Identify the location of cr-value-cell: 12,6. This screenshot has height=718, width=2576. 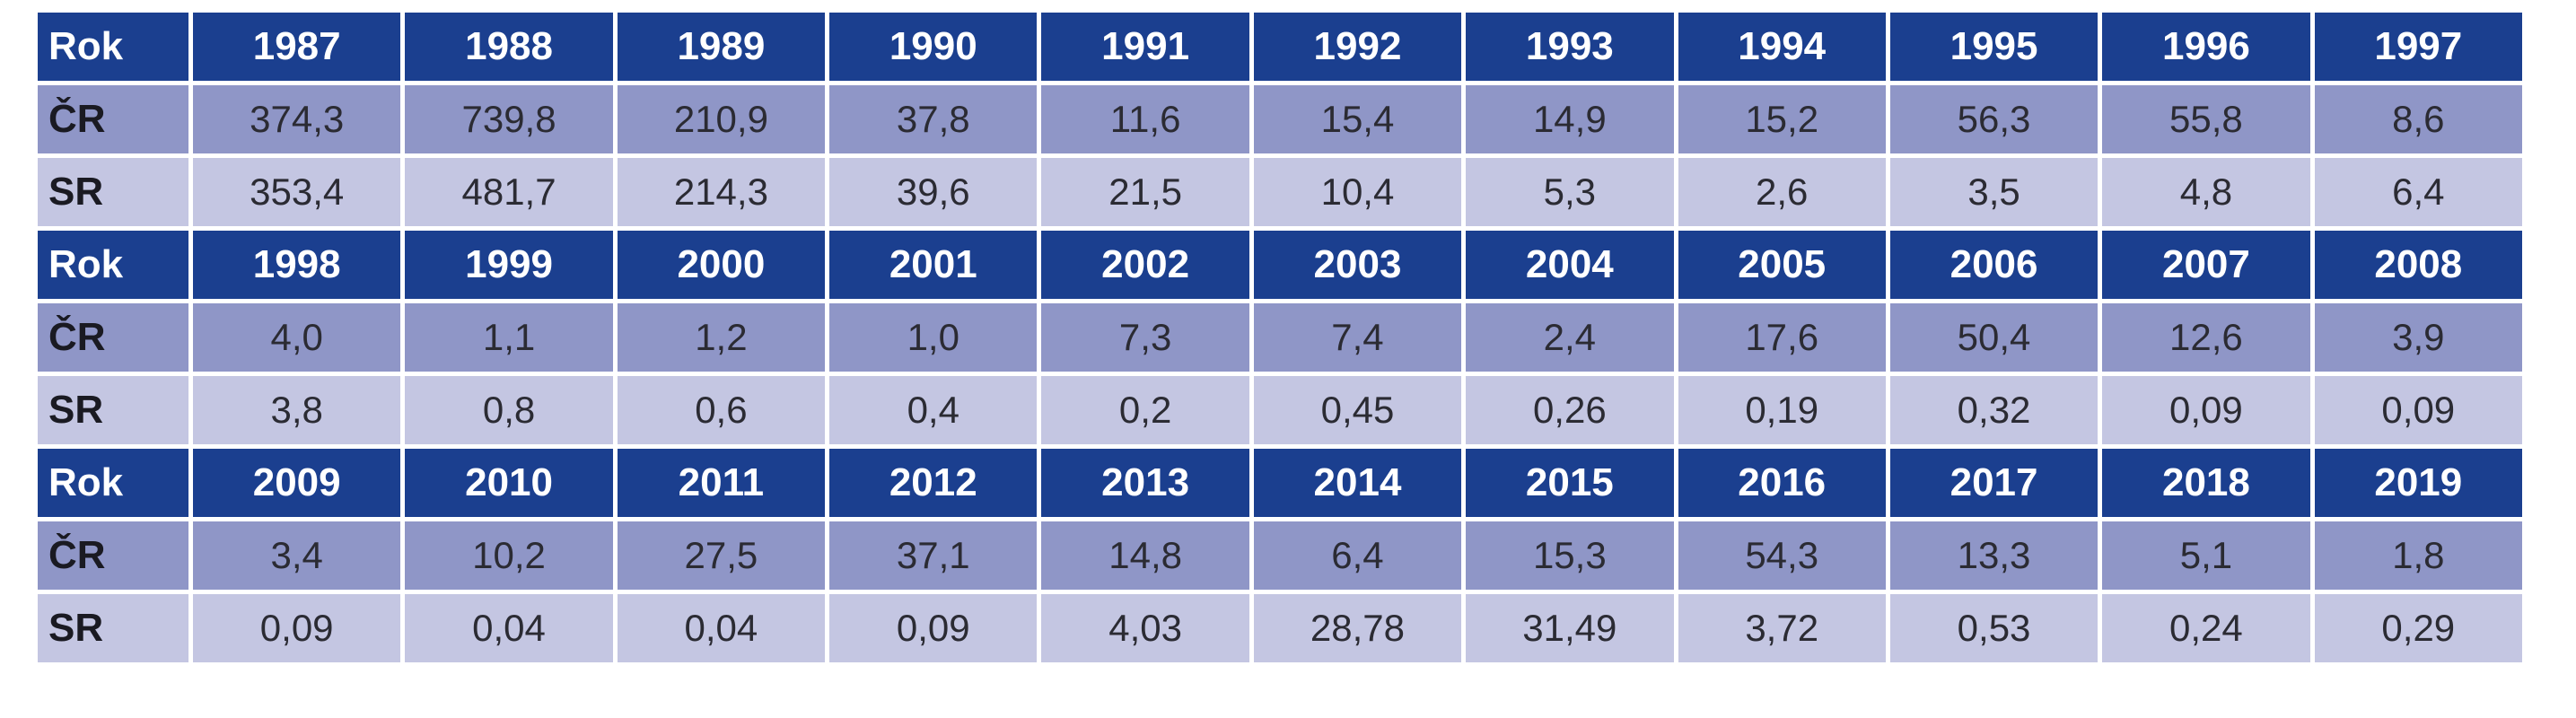
(2206, 337).